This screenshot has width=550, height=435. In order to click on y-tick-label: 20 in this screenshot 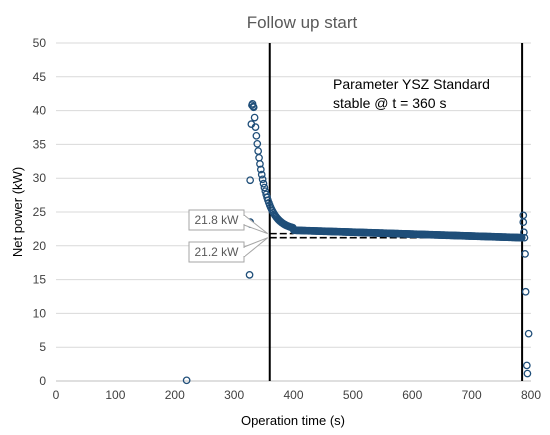, I will do `click(40, 246)`.